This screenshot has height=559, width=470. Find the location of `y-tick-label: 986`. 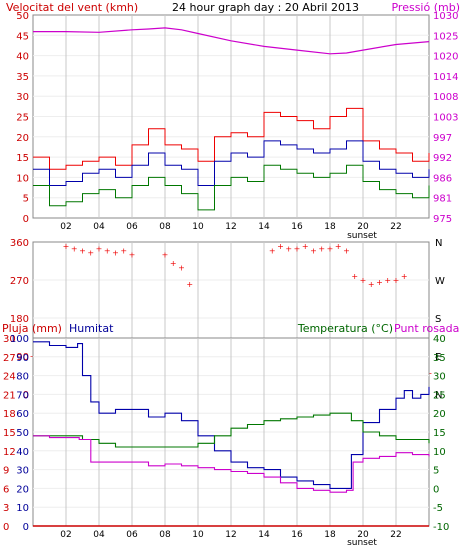

y-tick-label: 986 is located at coordinates (442, 178).